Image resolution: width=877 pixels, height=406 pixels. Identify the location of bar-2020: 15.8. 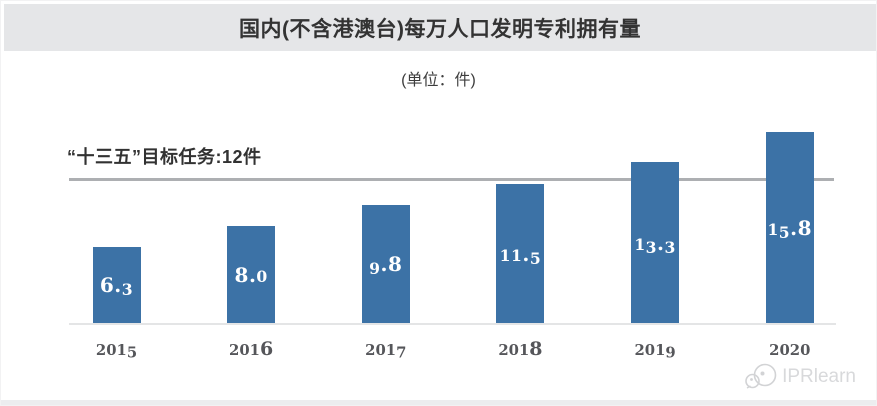
(789, 227).